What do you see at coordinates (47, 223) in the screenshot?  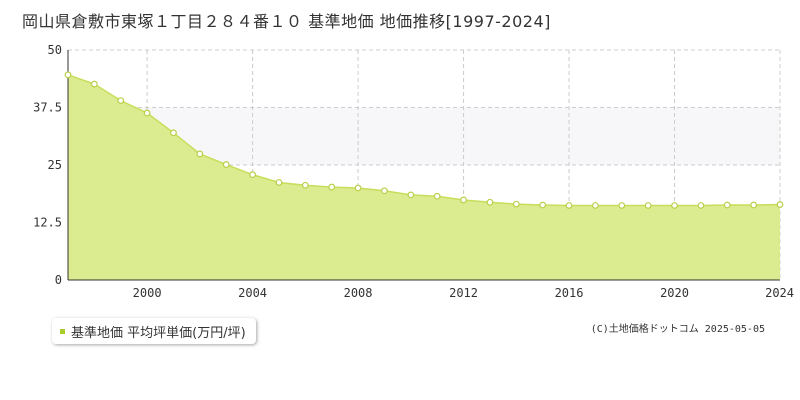 I see `y-tick-label: 12.5` at bounding box center [47, 223].